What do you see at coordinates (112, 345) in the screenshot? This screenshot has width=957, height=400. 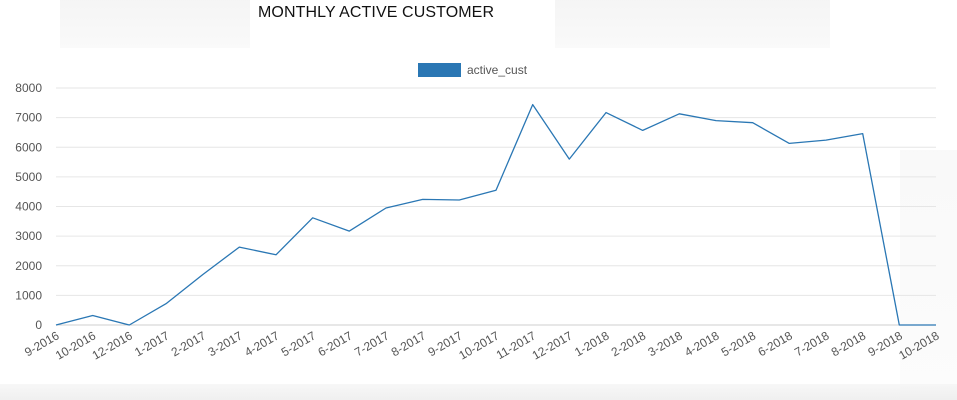 I see `x-tick-label: 12-2016` at bounding box center [112, 345].